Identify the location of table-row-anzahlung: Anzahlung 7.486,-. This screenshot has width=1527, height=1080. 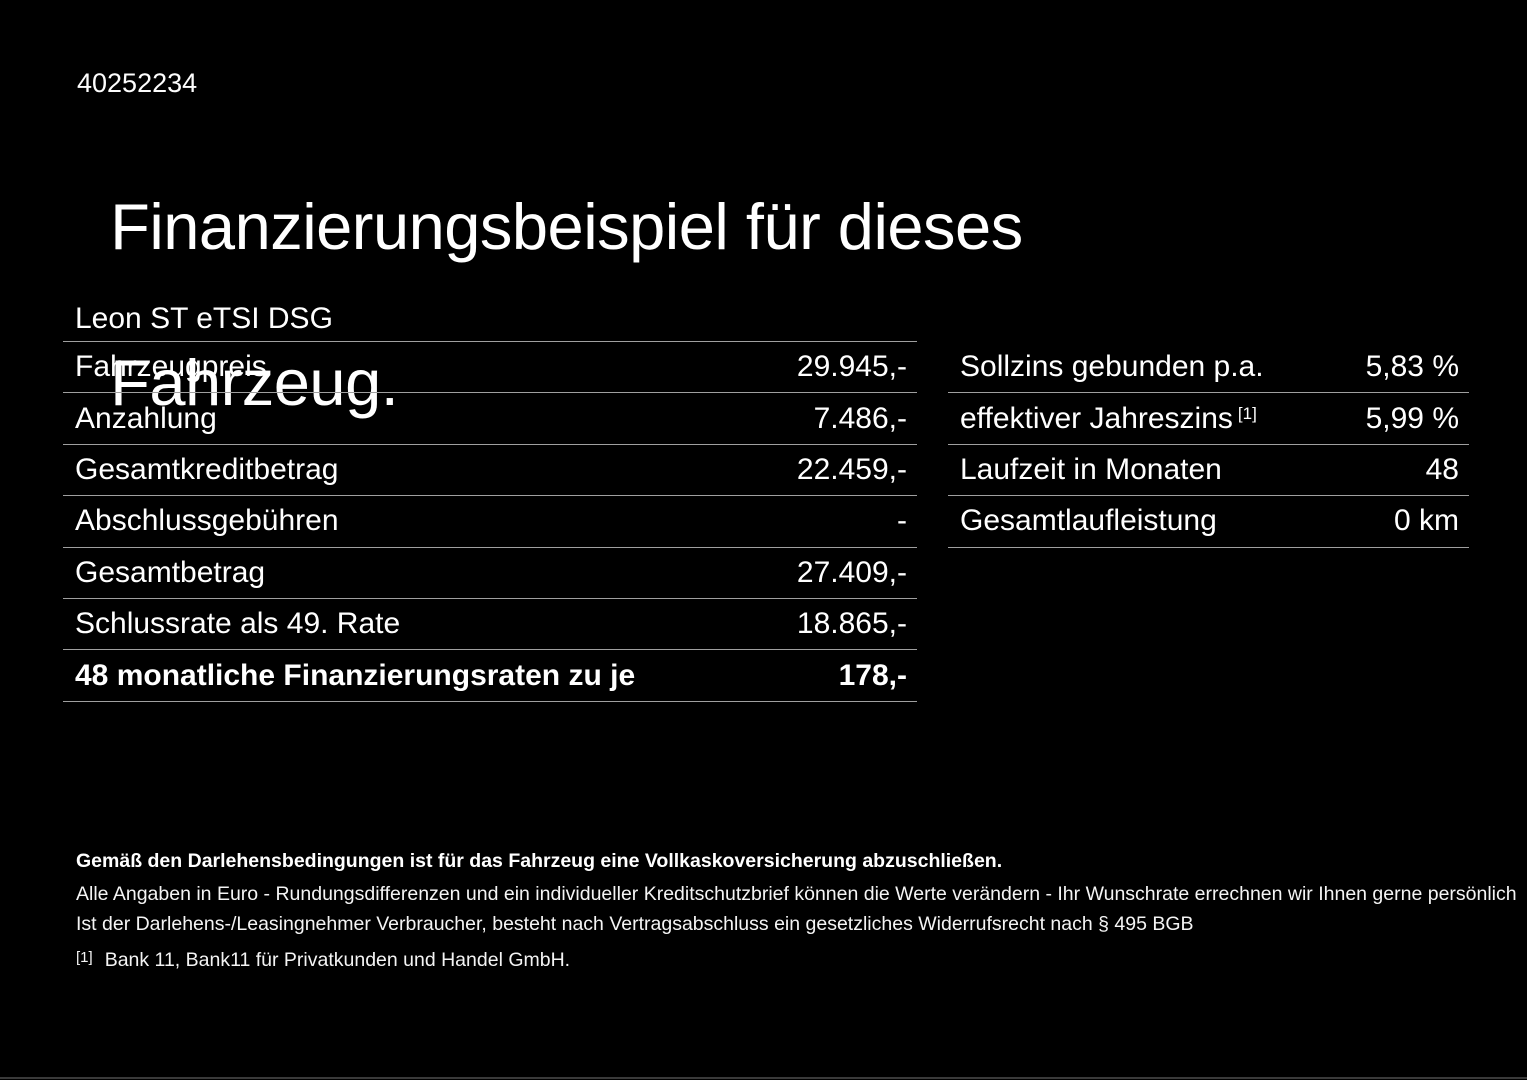
(490, 419).